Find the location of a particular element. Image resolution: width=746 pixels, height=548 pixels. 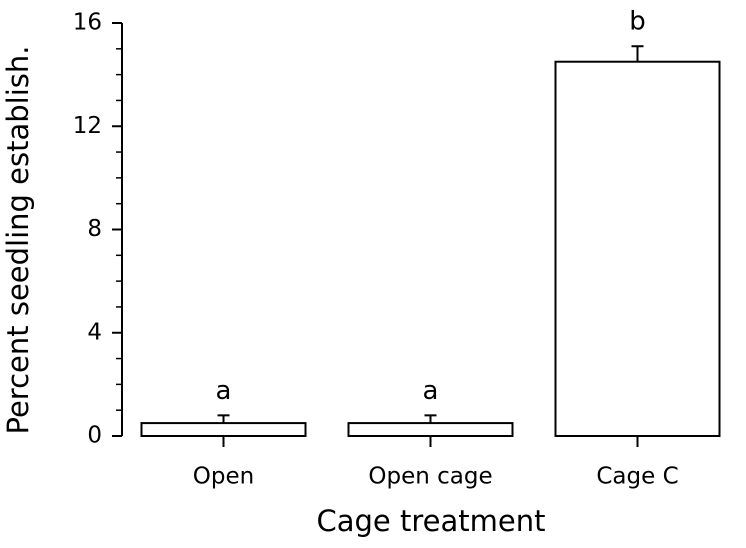

x-axis-title: Cage treatment is located at coordinates (431, 521).